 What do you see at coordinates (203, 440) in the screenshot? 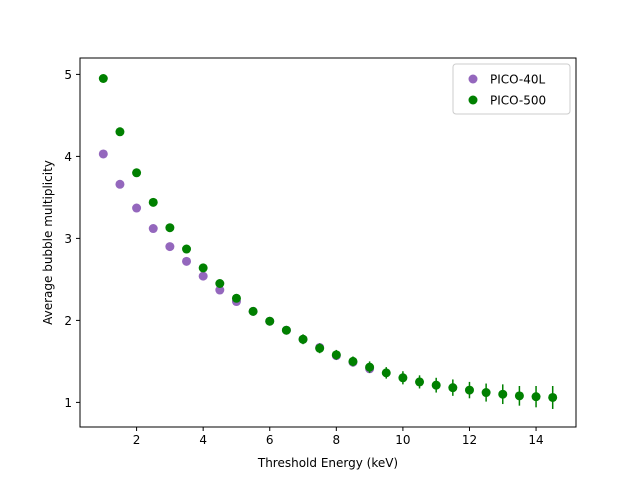
I see `x-tick-label: 4` at bounding box center [203, 440].